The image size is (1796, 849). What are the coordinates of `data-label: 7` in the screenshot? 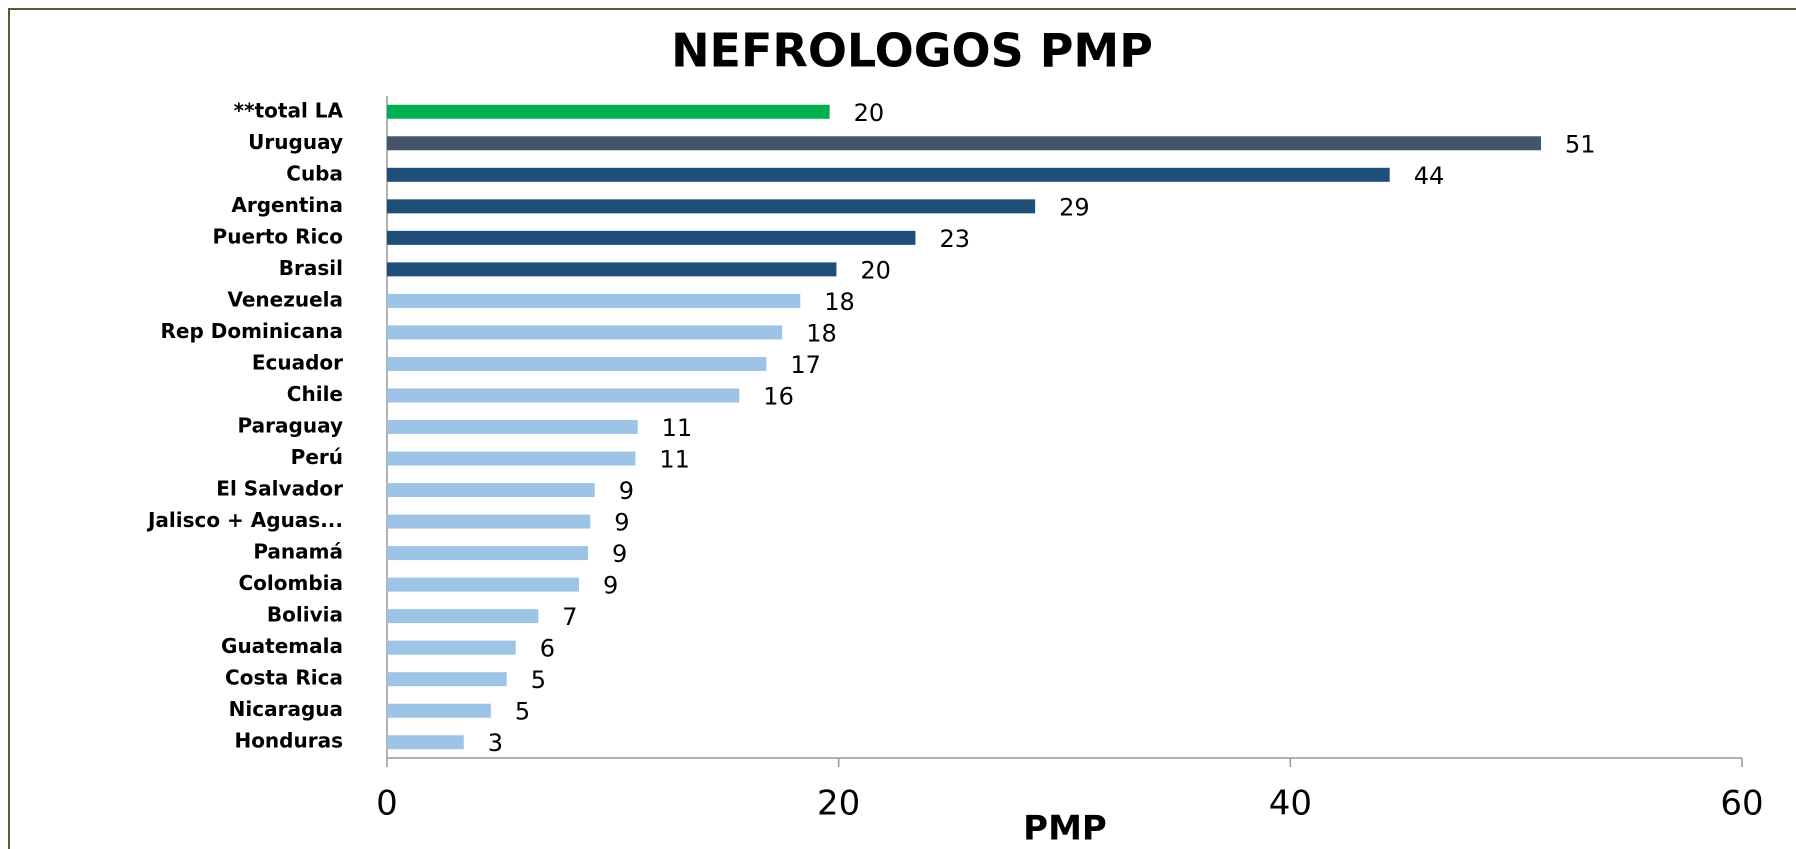 It's located at (569, 617).